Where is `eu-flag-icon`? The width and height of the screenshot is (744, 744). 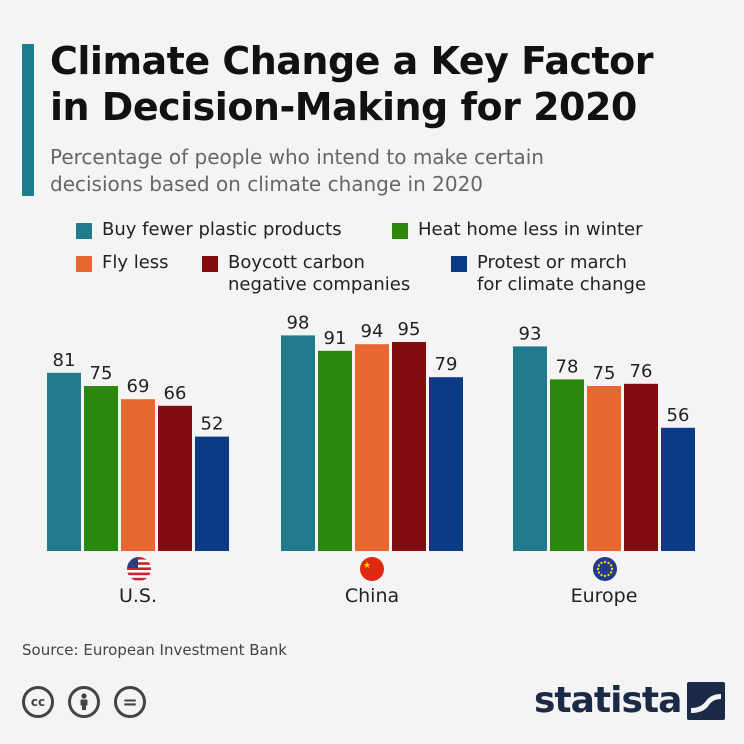 eu-flag-icon is located at coordinates (605, 569).